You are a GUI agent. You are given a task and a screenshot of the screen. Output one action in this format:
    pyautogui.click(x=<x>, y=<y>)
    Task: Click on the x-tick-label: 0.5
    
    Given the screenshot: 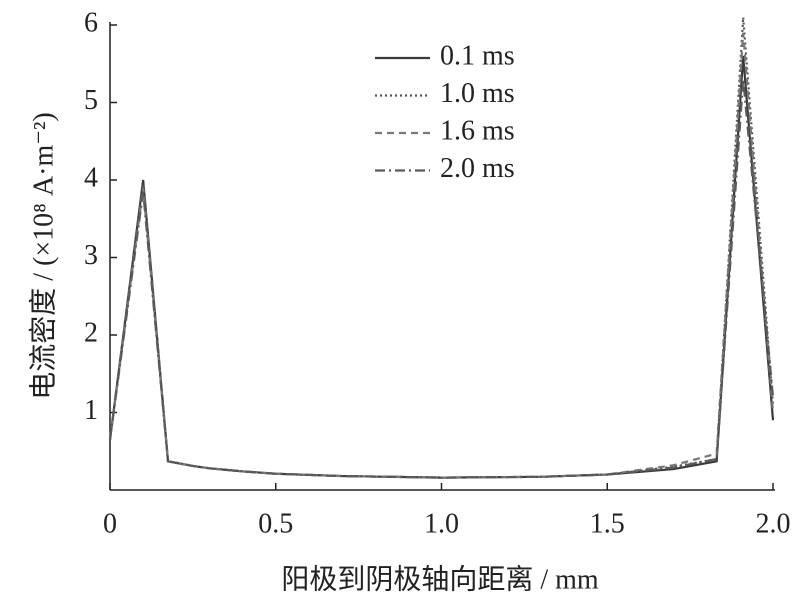 What is the action you would take?
    pyautogui.click(x=275, y=523)
    